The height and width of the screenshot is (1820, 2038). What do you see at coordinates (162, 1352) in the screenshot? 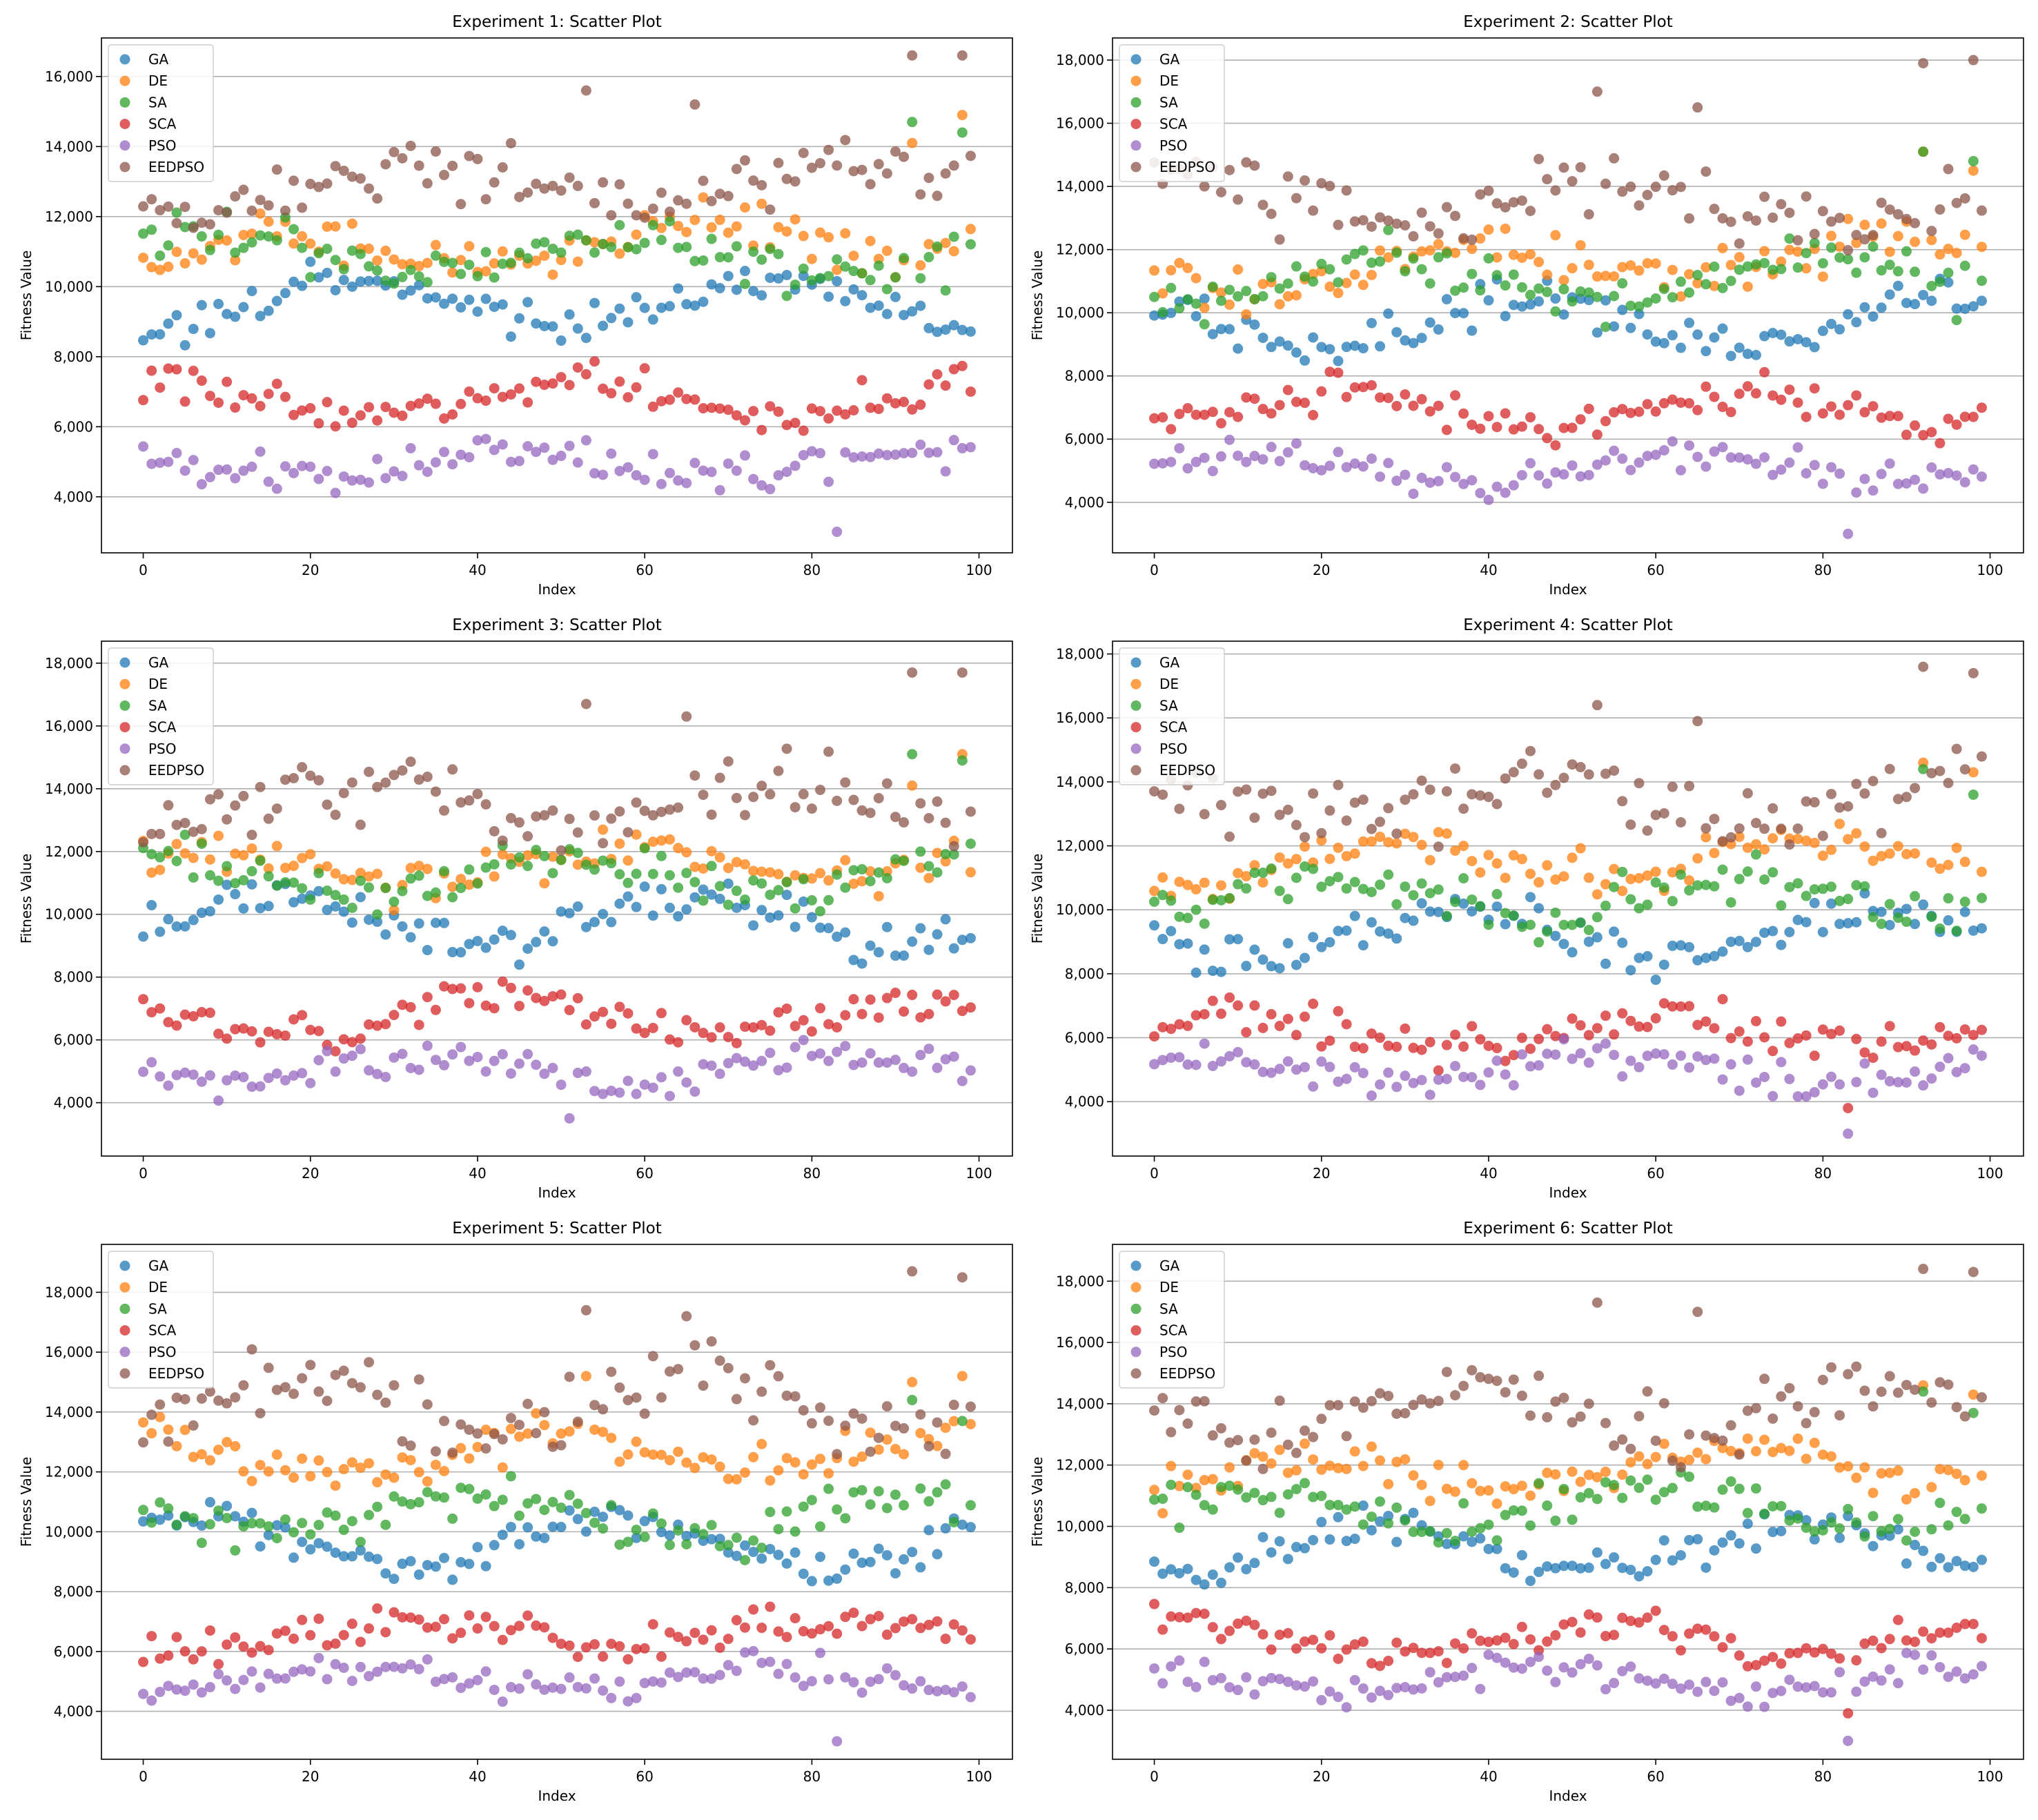
I see `legend-label-pso: PSO` at bounding box center [162, 1352].